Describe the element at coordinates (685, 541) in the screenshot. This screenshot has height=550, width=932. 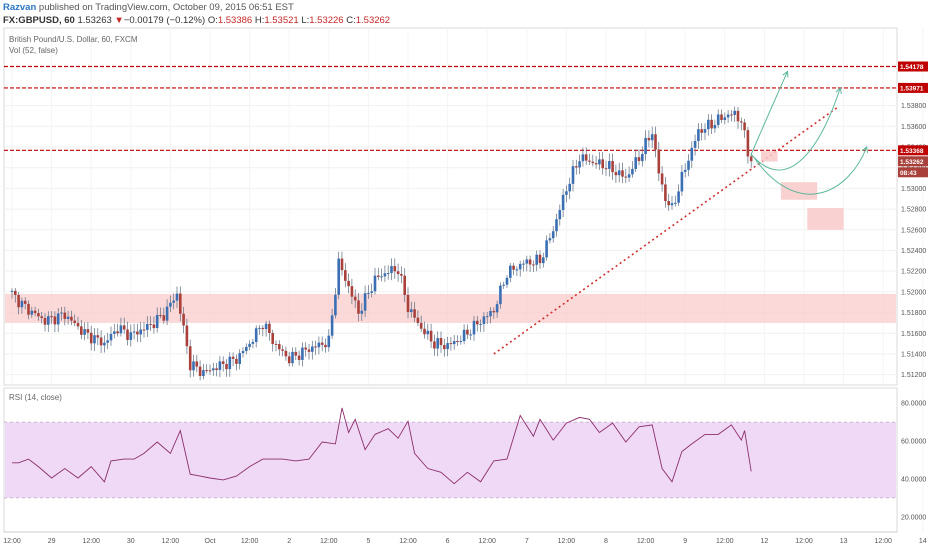
I see `time-tick-label: 9` at that location.